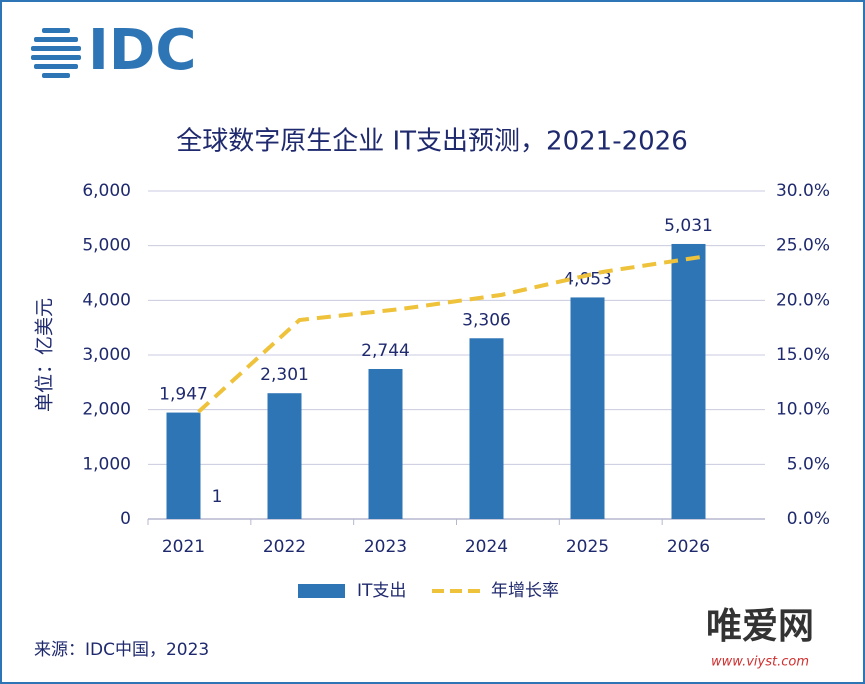 Image resolution: width=865 pixels, height=684 pixels. Describe the element at coordinates (803, 355) in the screenshot. I see `y2-tick-label: 15.0%` at that location.